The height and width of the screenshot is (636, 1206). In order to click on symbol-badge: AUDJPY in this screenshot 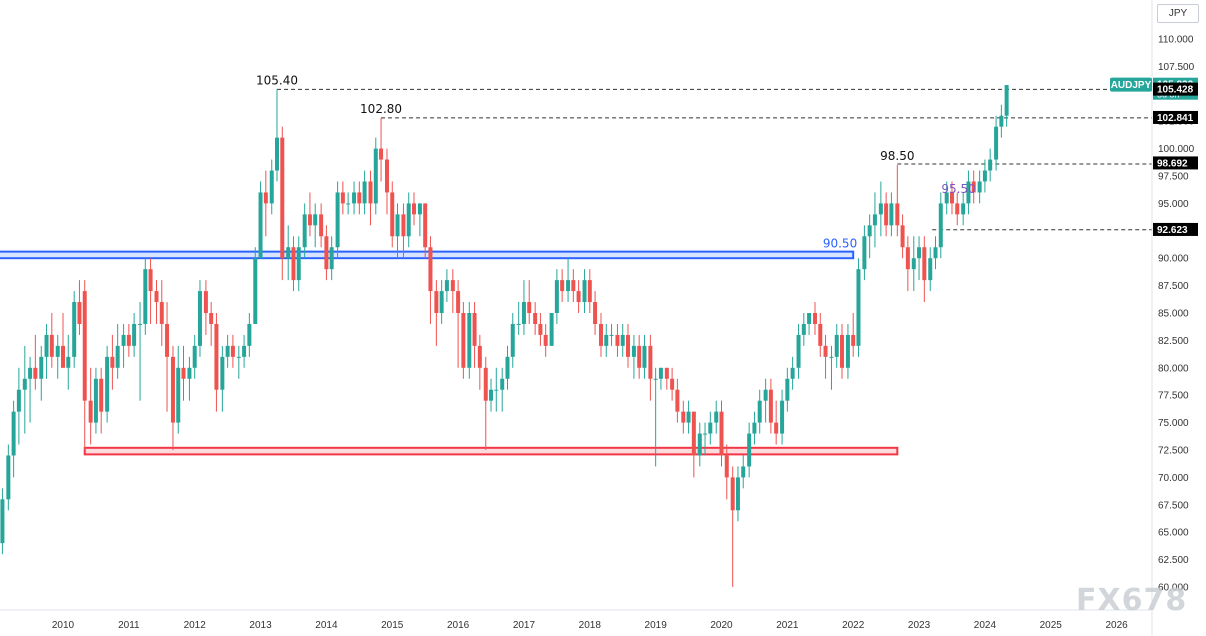, I will do `click(1131, 84)`.